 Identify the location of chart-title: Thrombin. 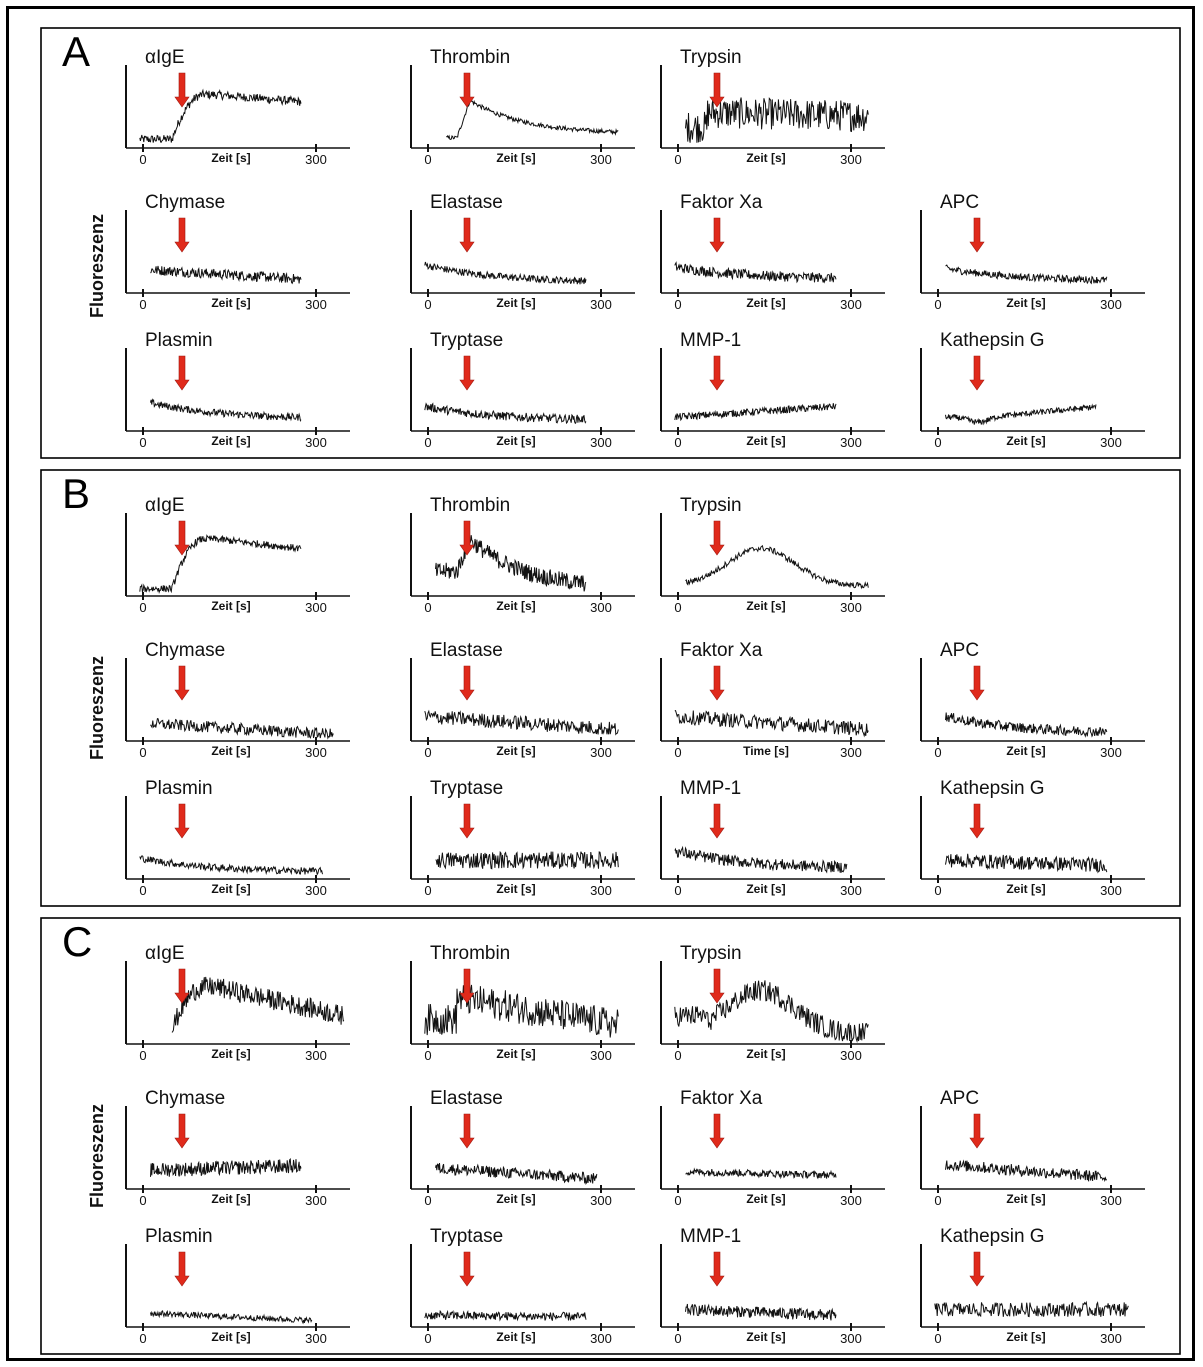
(470, 57).